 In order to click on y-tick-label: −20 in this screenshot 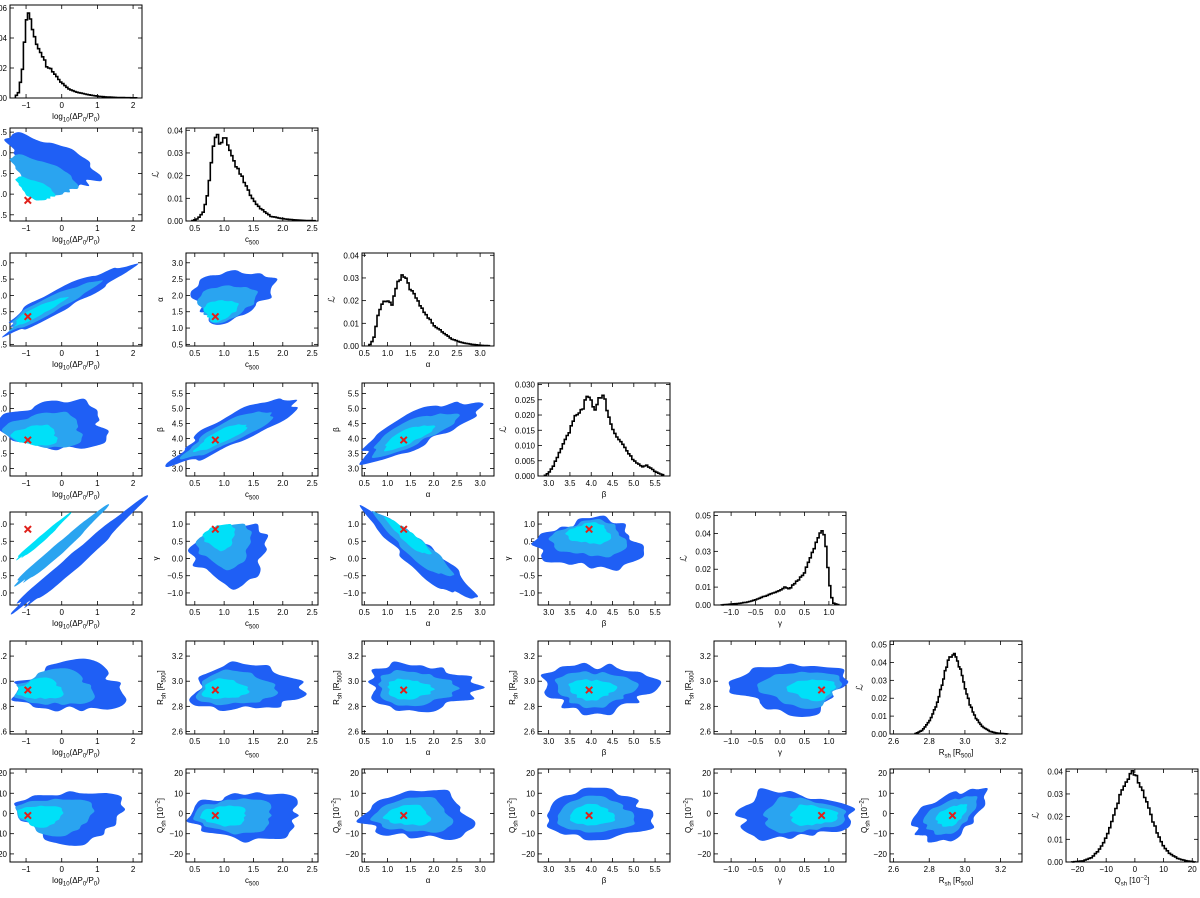, I will do `click(176, 854)`.